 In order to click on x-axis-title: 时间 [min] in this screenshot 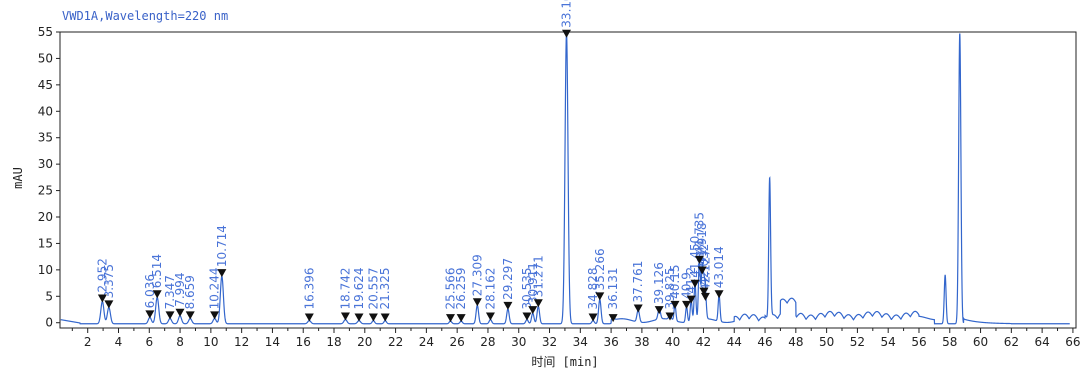, I will do `click(564, 362)`.